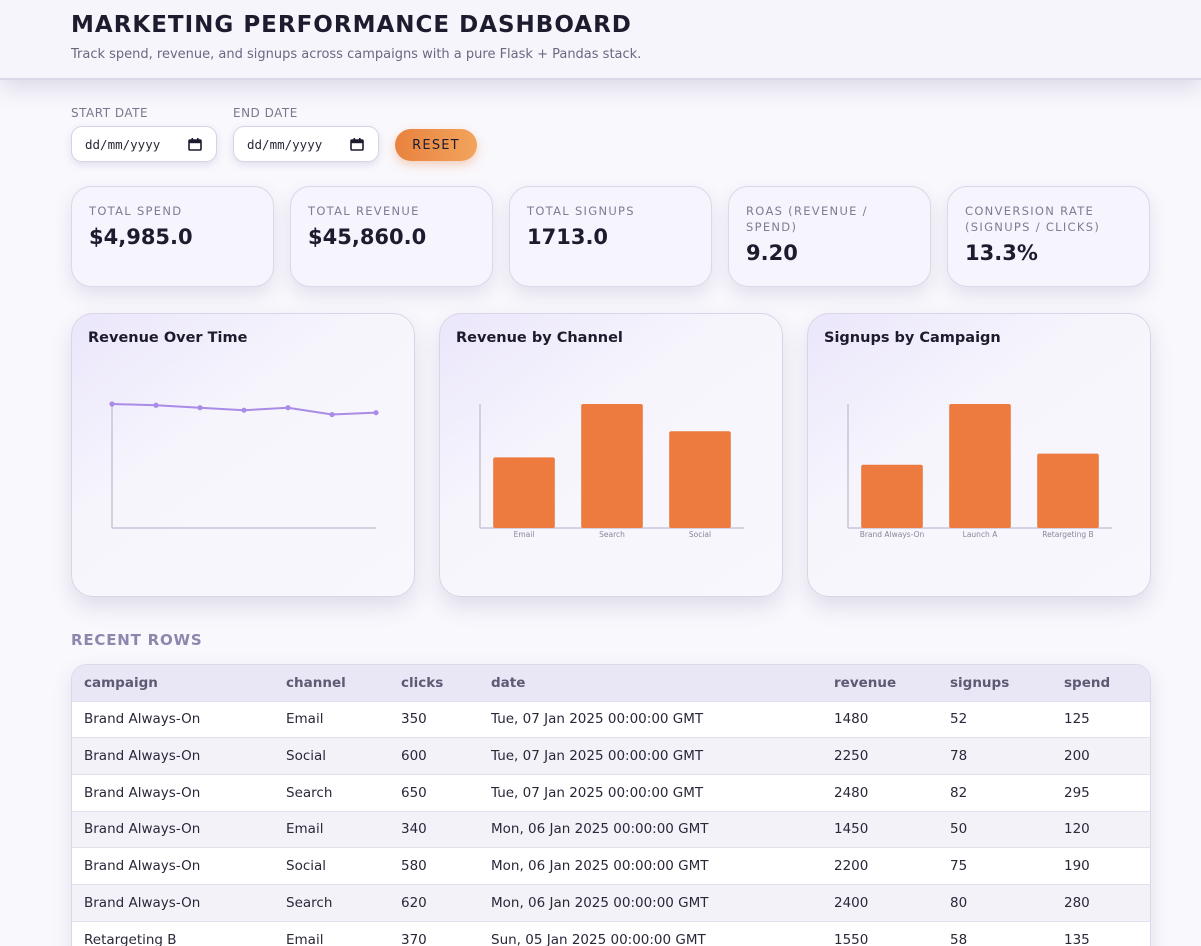  I want to click on tick-label: Retargeting B, so click(1067, 534).